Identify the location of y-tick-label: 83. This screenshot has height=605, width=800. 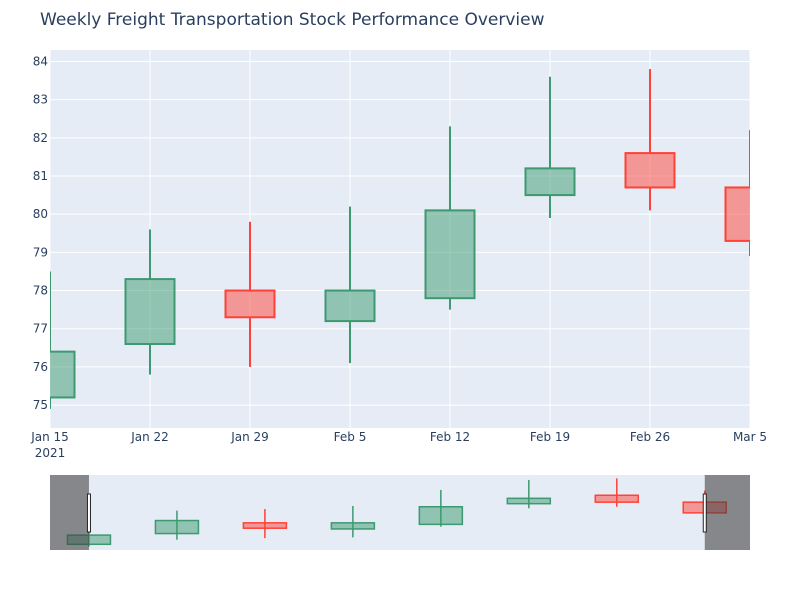
(40, 100).